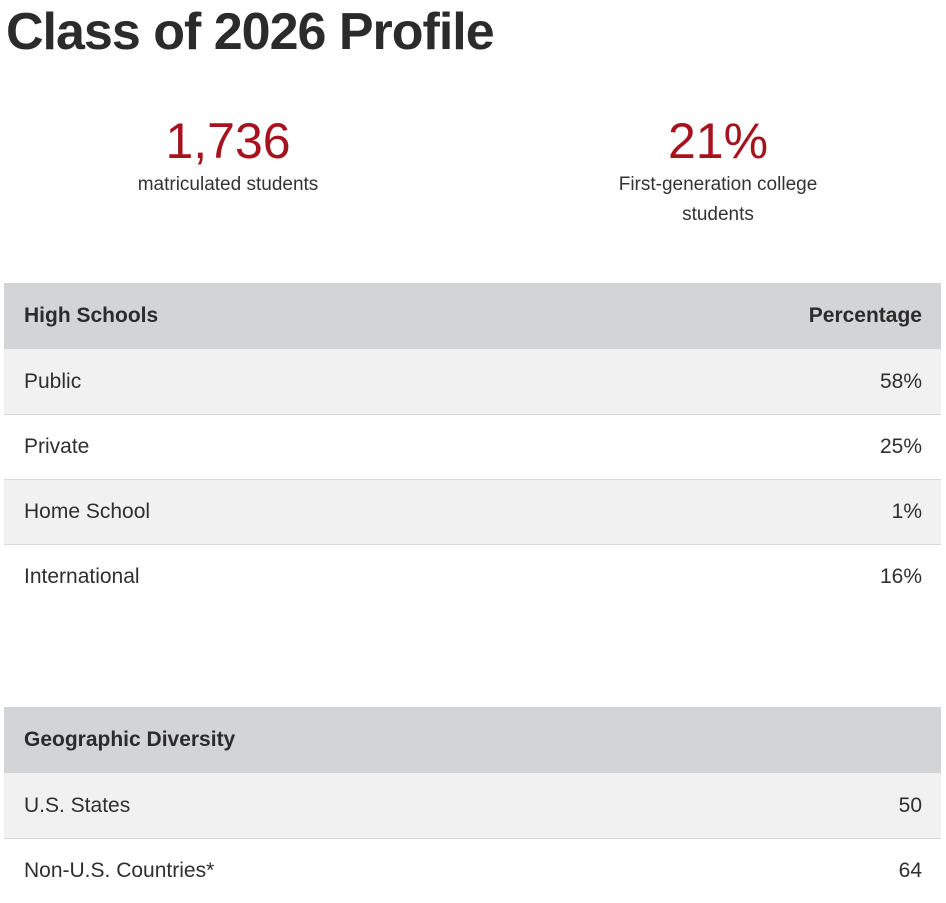  Describe the element at coordinates (250, 32) in the screenshot. I see `page-title: Class of 2026 Profile` at that location.